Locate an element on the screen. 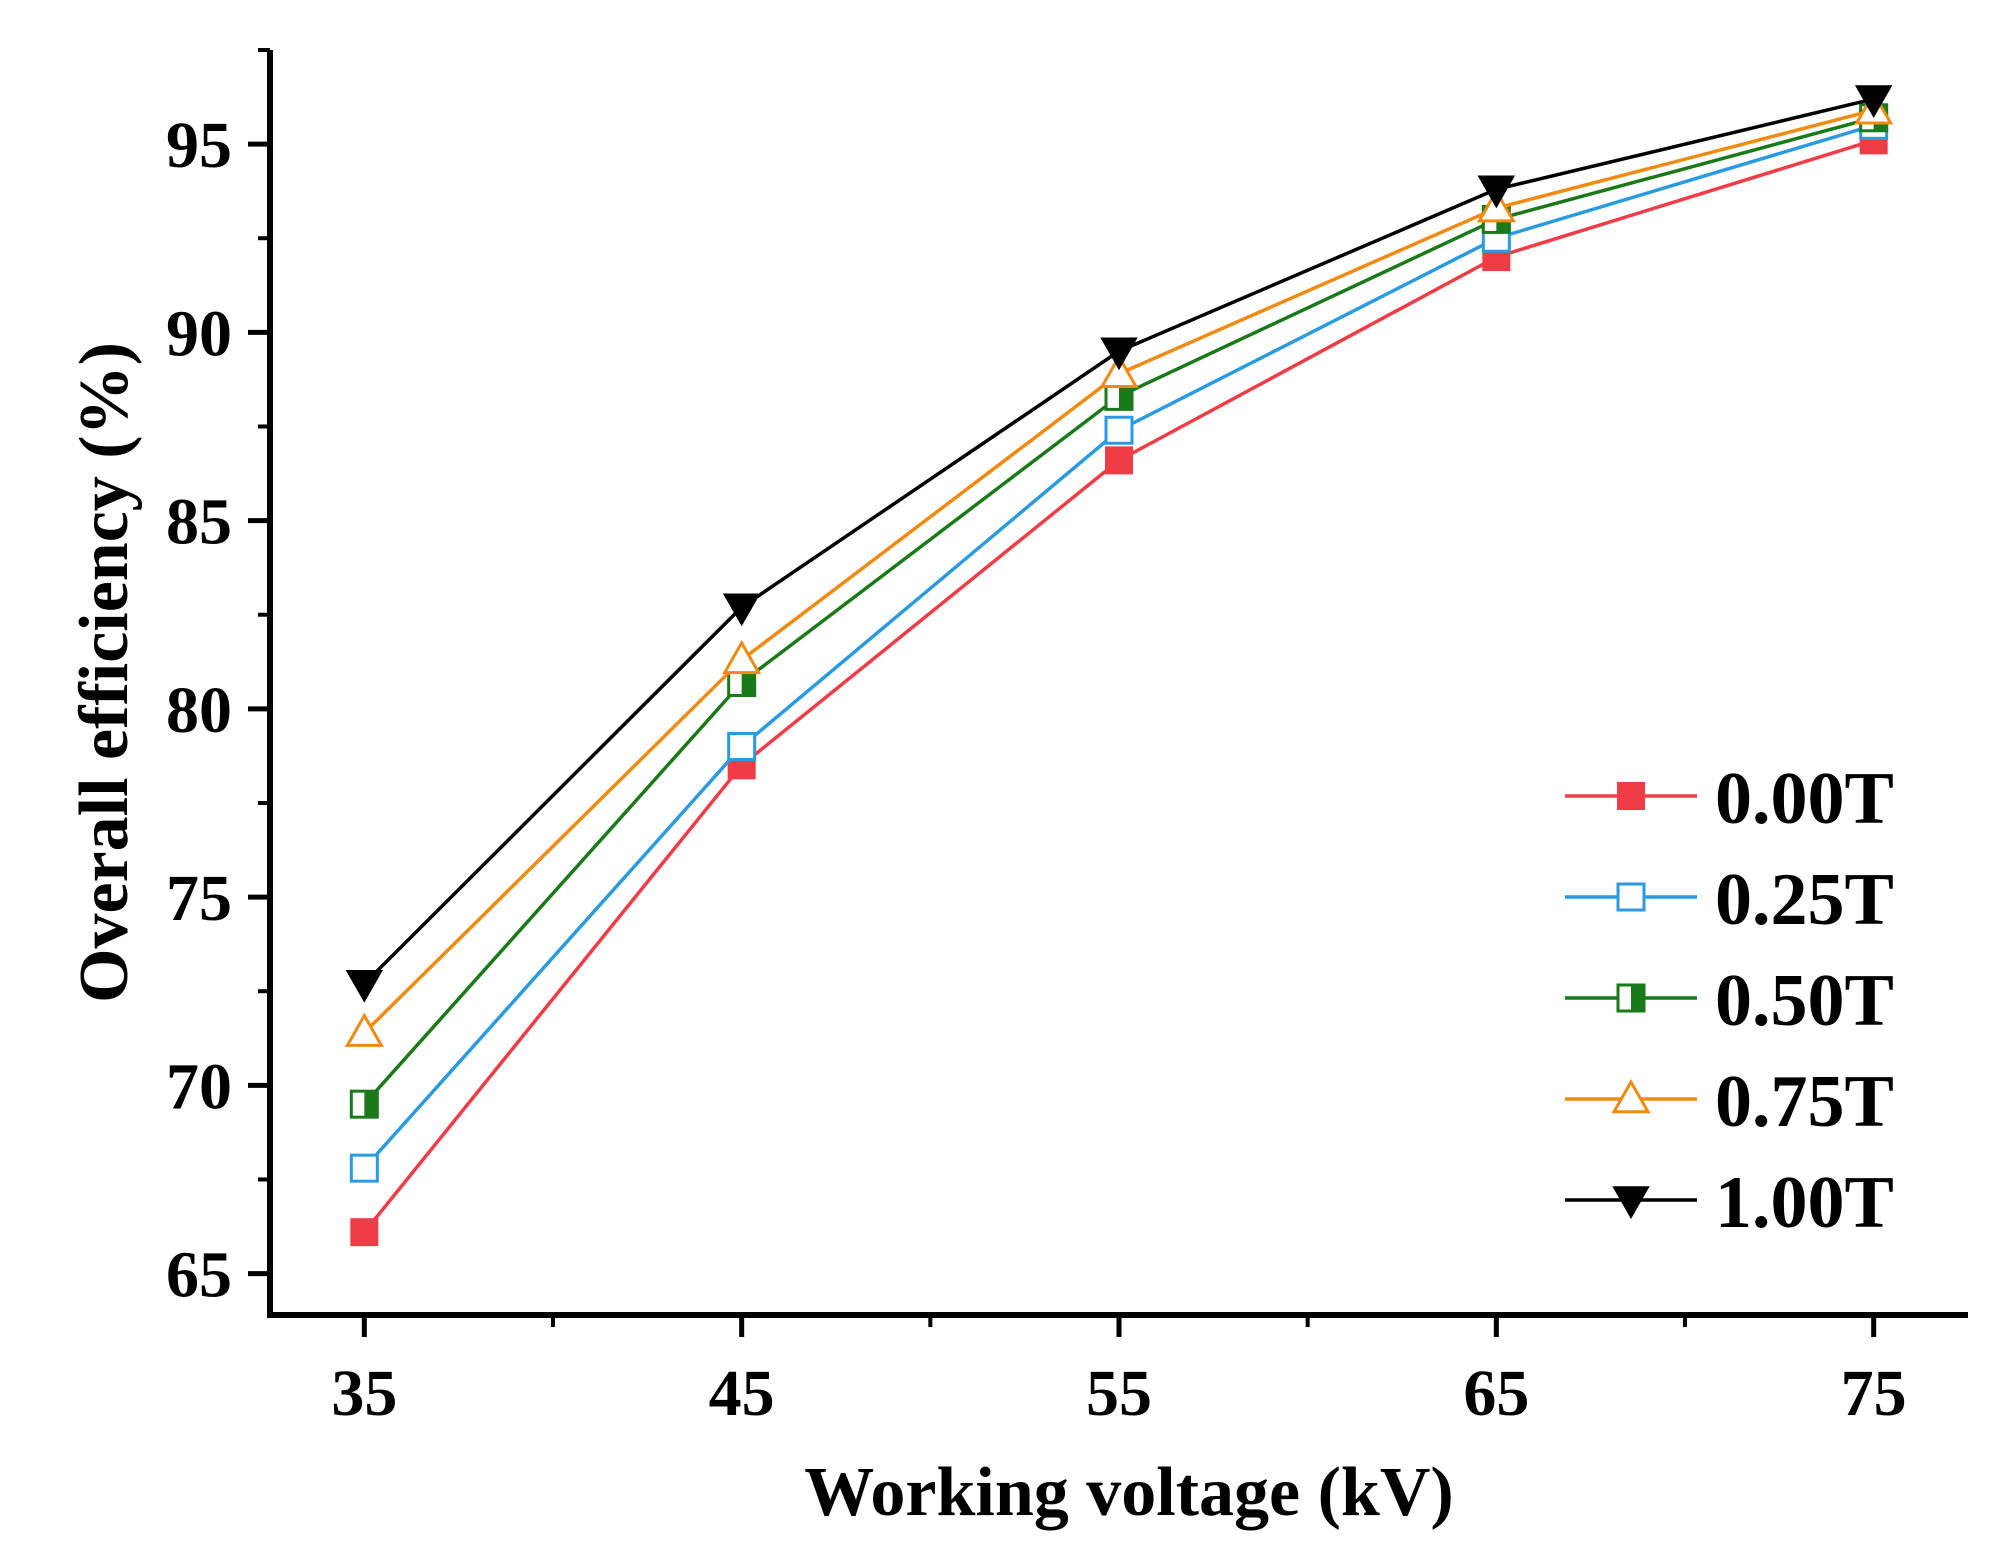 This screenshot has width=2000, height=1563. x-tick-label: 75 is located at coordinates (1874, 1393).